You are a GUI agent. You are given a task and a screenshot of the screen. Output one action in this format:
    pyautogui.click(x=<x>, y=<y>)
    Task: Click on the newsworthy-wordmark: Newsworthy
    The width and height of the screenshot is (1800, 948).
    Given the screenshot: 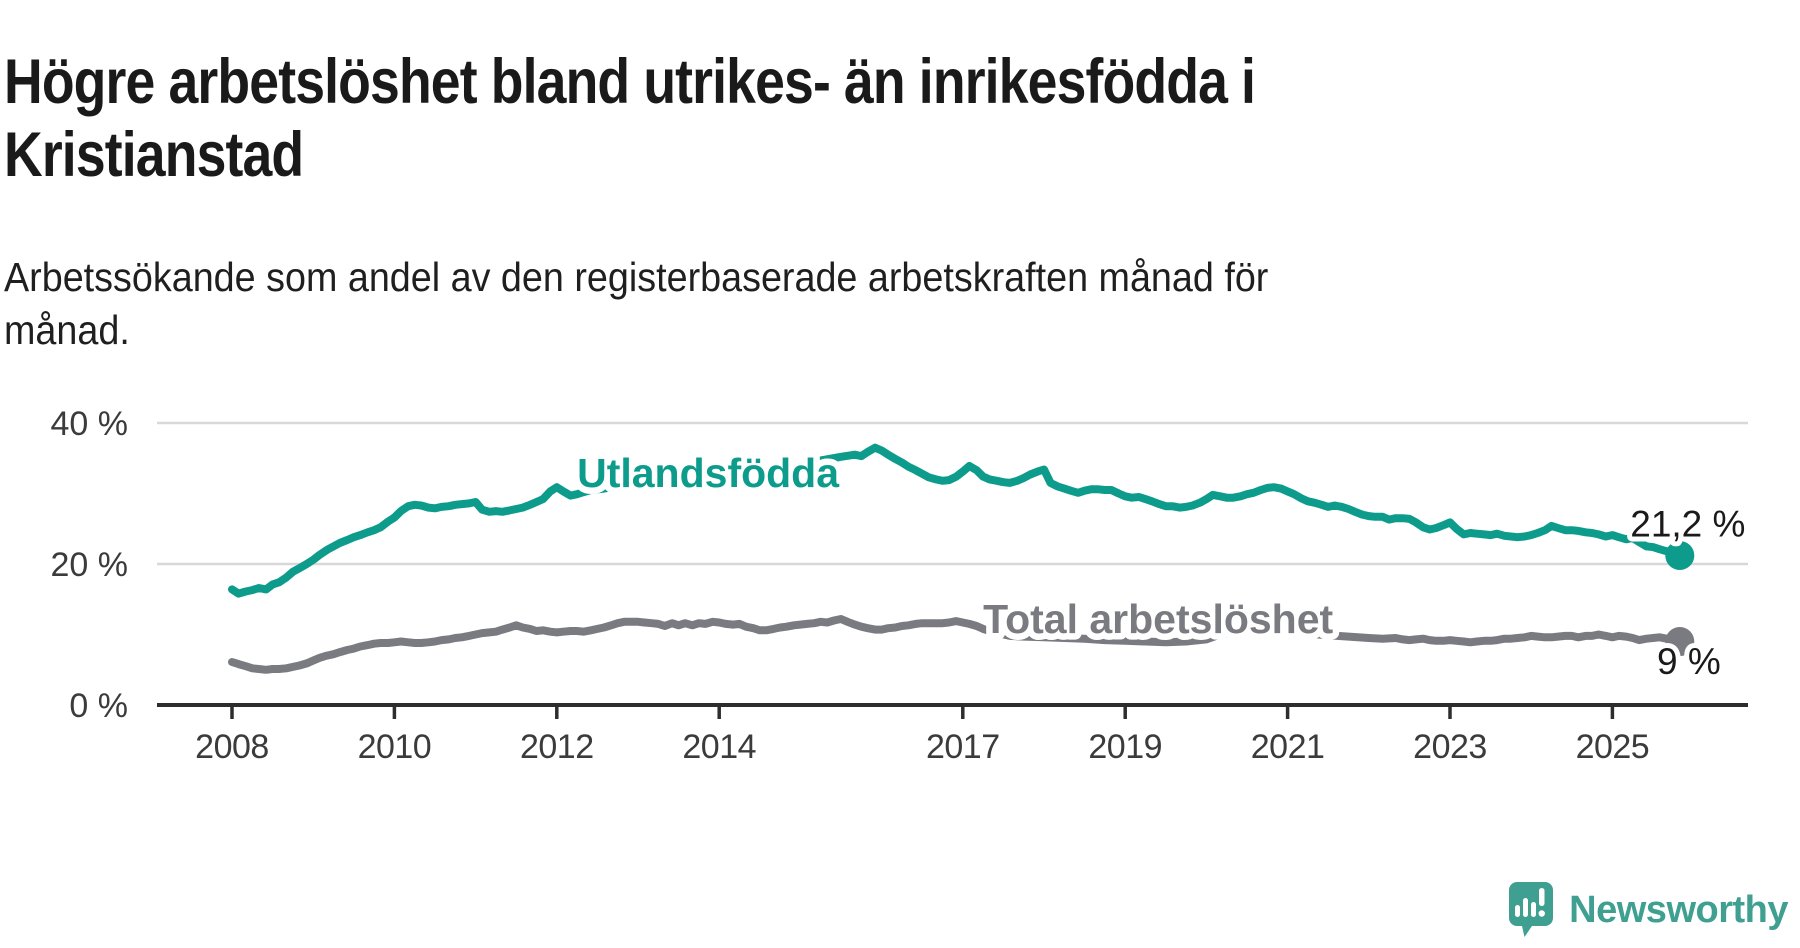 What is the action you would take?
    pyautogui.click(x=1678, y=909)
    